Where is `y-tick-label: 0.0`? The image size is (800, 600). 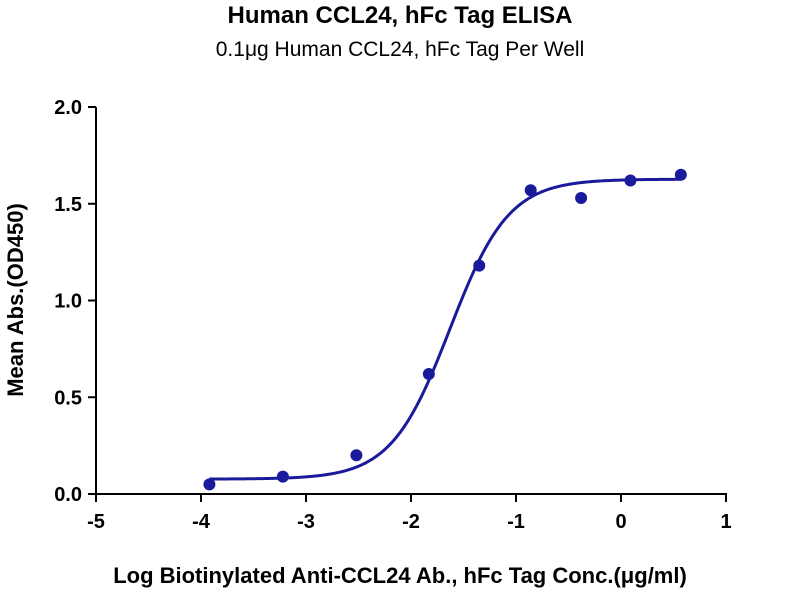
y-tick-label: 0.0 is located at coordinates (68, 495).